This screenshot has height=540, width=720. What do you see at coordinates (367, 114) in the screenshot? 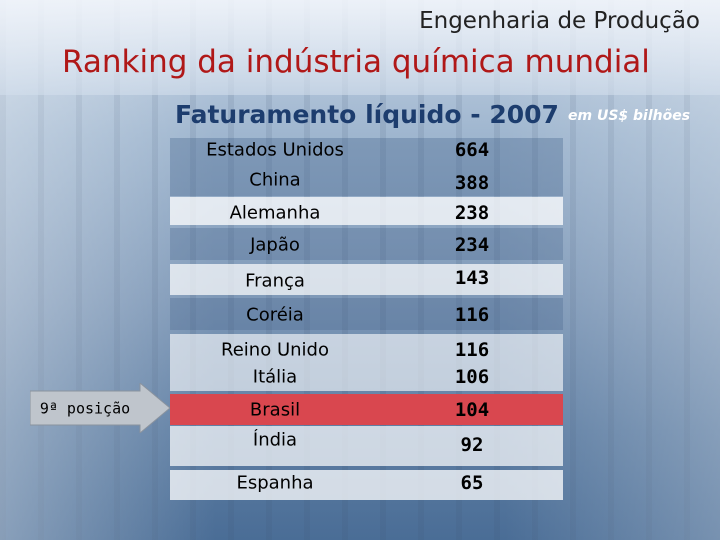
I see `table-caption: Faturamento líquido - 2007` at bounding box center [367, 114].